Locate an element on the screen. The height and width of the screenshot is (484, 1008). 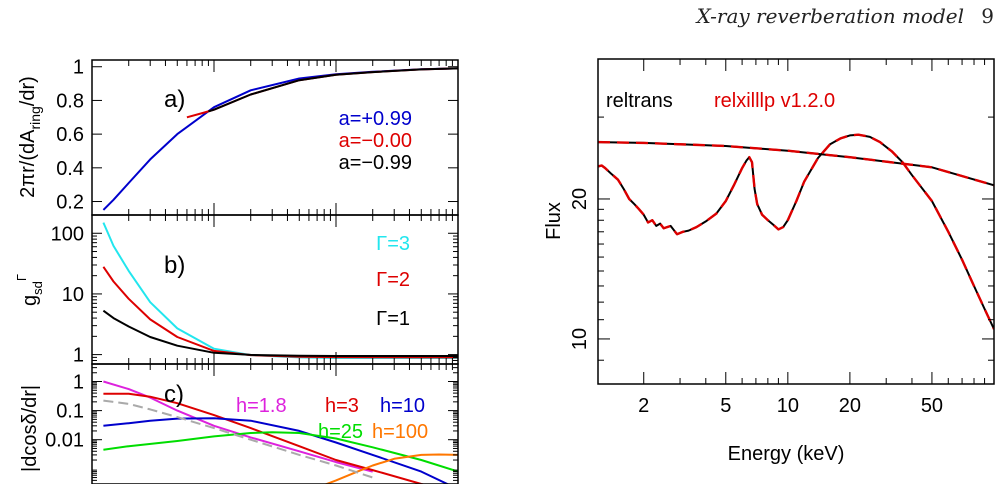
panel-c-curves is located at coordinates (280, 432).